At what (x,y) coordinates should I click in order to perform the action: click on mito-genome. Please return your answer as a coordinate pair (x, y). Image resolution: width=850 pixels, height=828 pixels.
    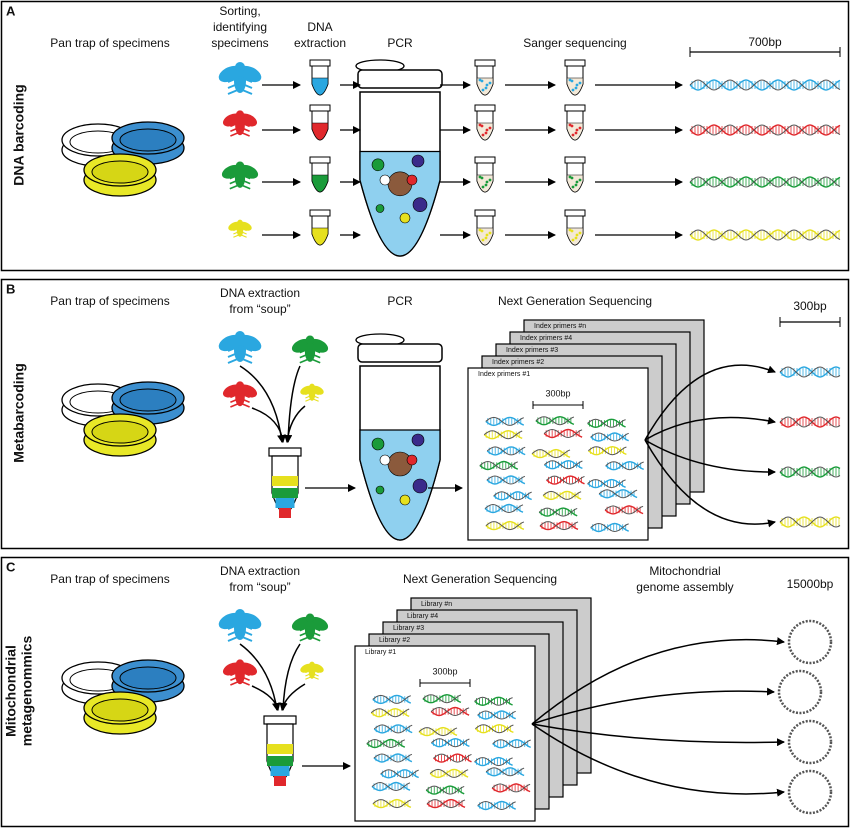
    Looking at the image, I should click on (810, 792).